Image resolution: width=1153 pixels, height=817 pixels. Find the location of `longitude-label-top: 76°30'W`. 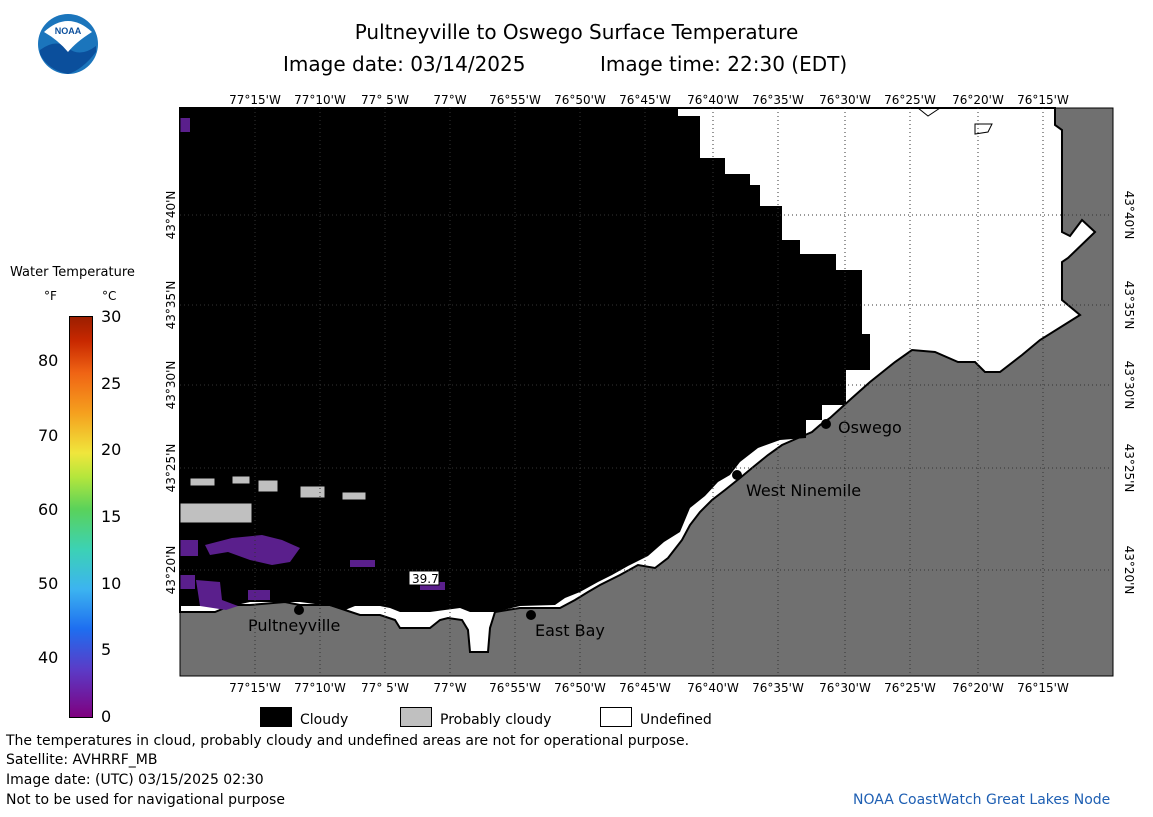

longitude-label-top: 76°30'W is located at coordinates (845, 100).